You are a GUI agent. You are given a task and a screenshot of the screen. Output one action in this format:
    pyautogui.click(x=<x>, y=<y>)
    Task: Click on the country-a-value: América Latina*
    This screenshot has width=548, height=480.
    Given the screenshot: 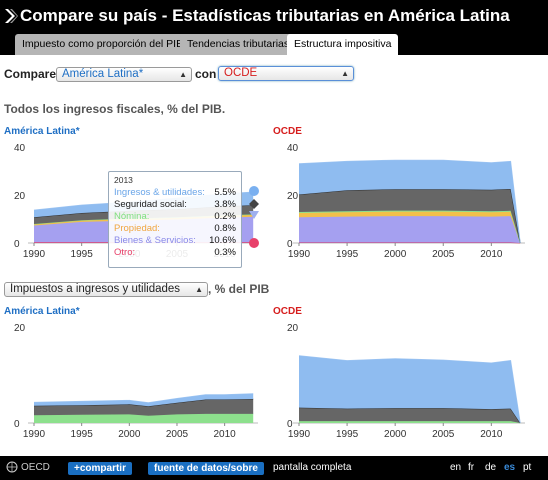 What is the action you would take?
    pyautogui.click(x=103, y=74)
    